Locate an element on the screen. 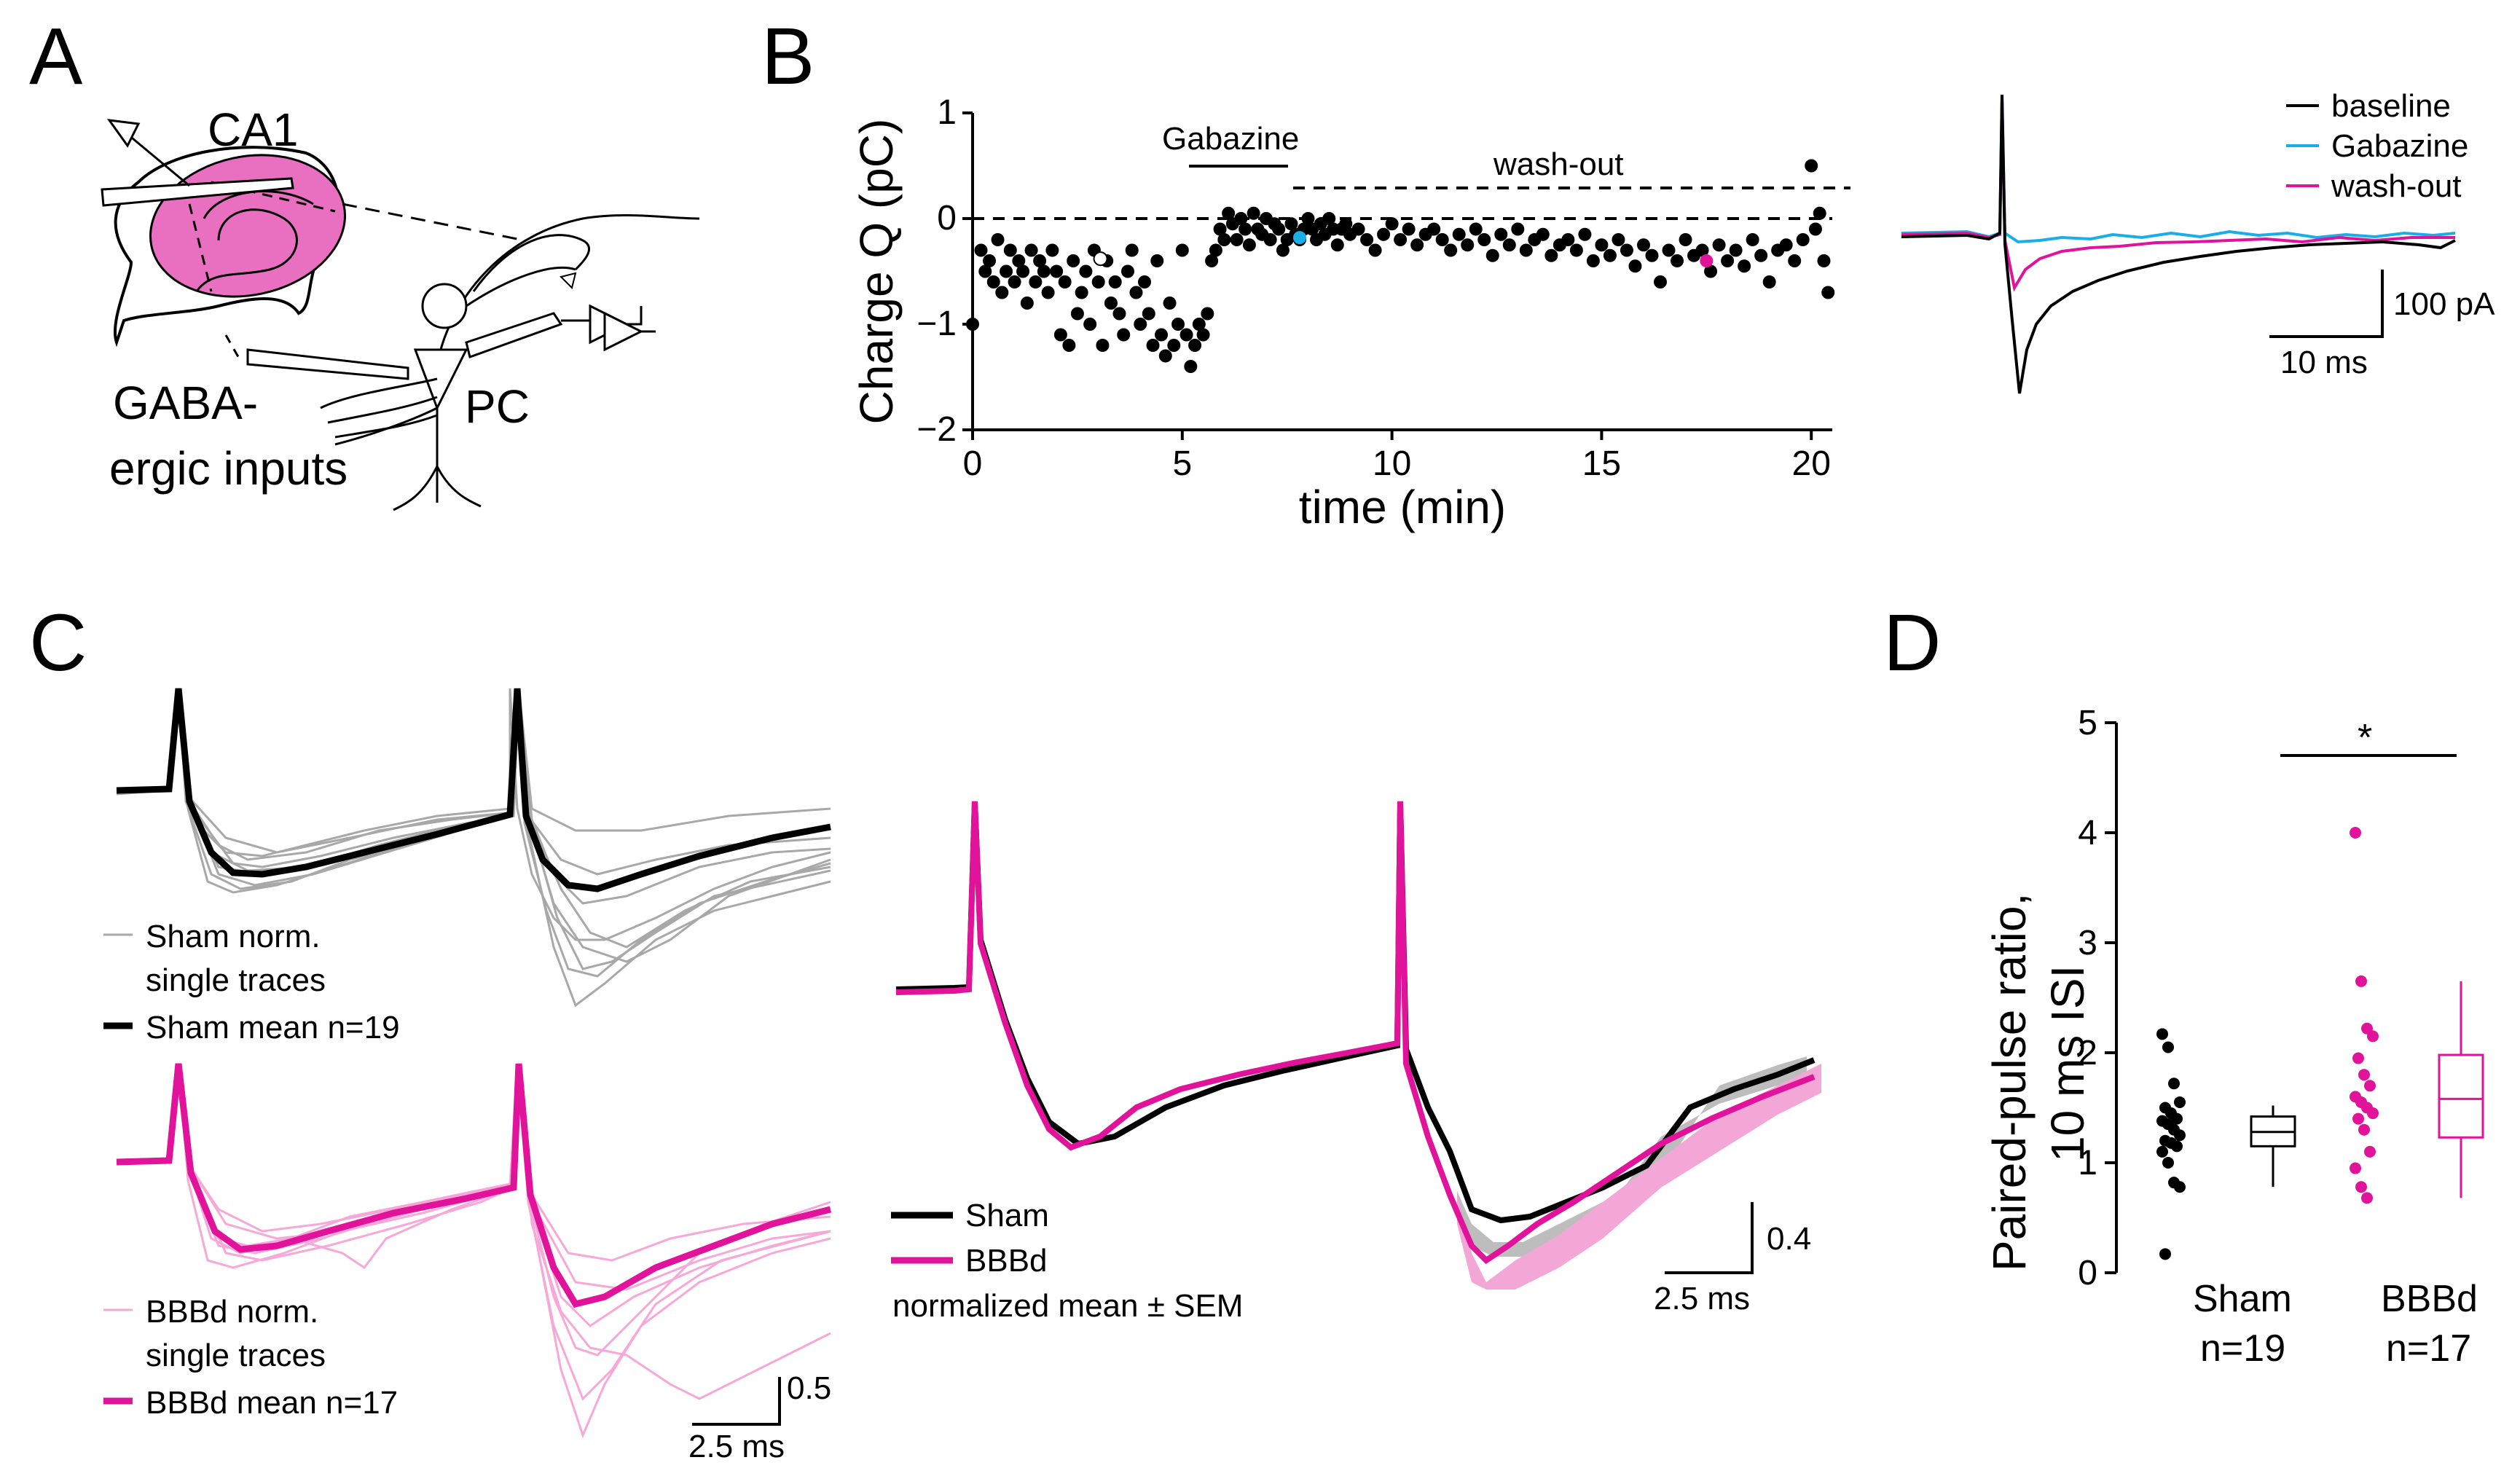 The image size is (2520, 1468). sham-trace is located at coordinates (474, 782).